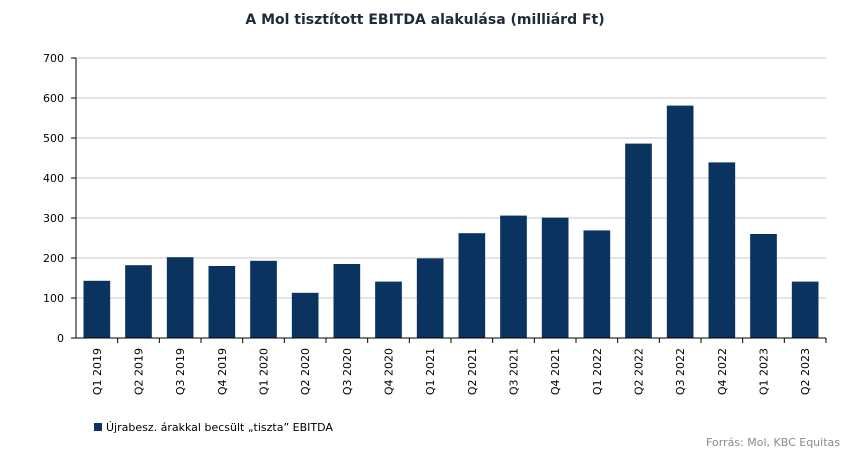 This screenshot has height=455, width=850. I want to click on legend-swatch, so click(98, 427).